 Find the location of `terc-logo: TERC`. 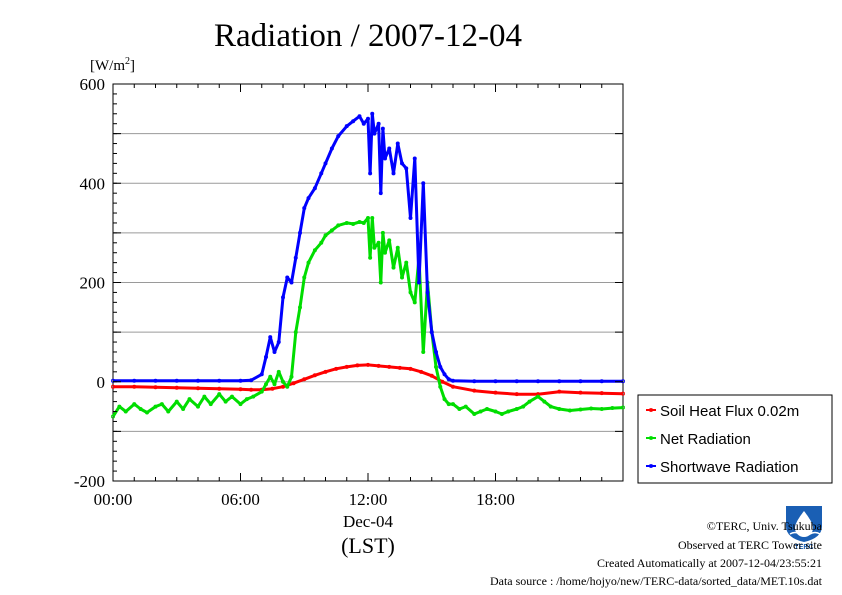

terc-logo: TERC is located at coordinates (804, 528).